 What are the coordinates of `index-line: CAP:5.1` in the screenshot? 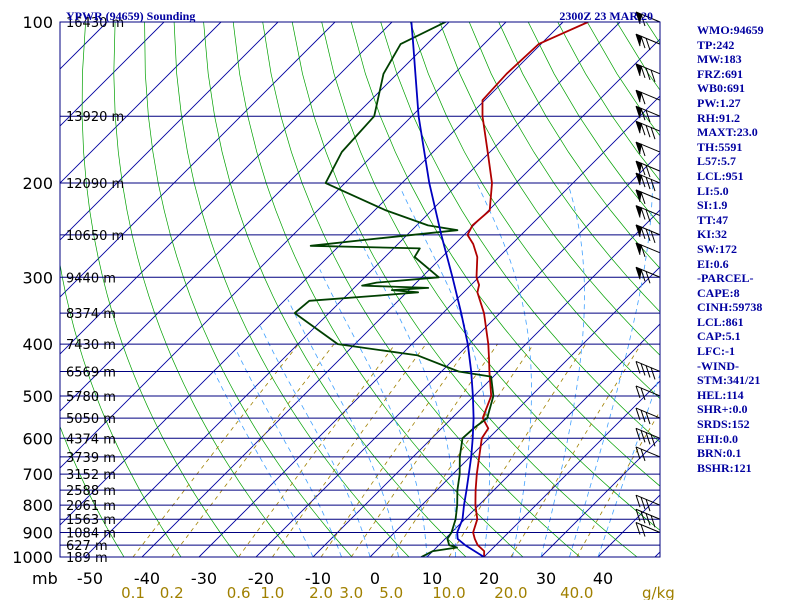 It's located at (719, 336).